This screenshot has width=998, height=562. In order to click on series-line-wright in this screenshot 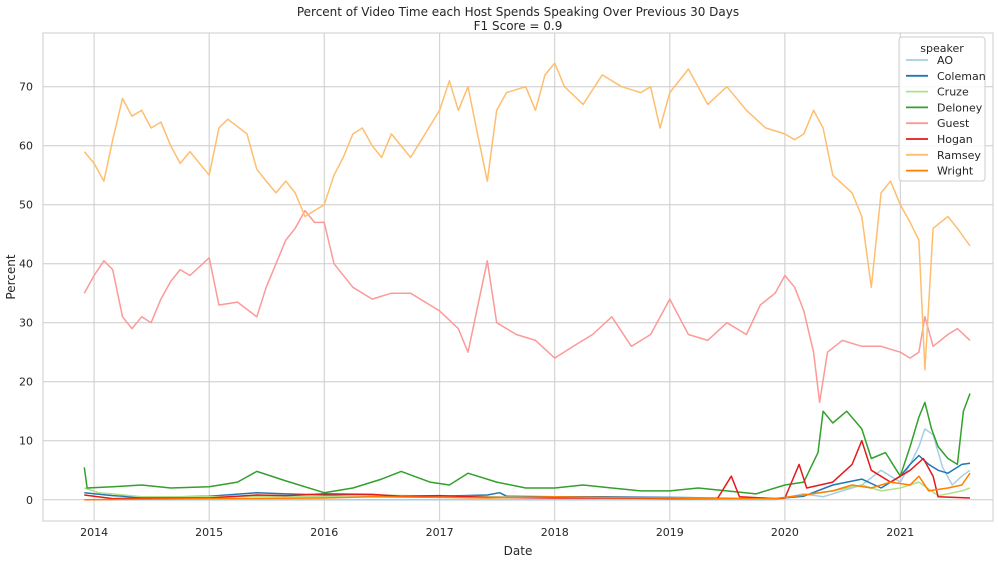, I will do `click(527, 486)`.